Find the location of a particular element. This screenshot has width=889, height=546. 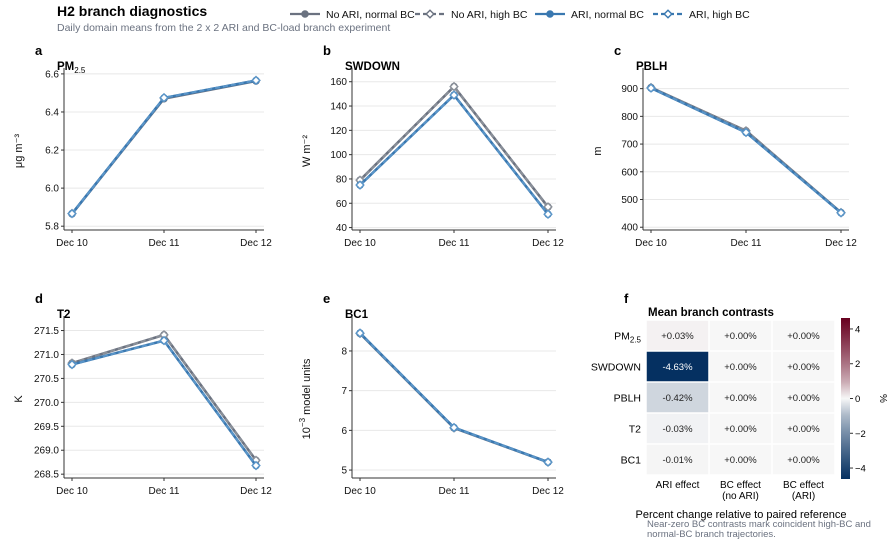

y-tick-label: 160 is located at coordinates (338, 82).